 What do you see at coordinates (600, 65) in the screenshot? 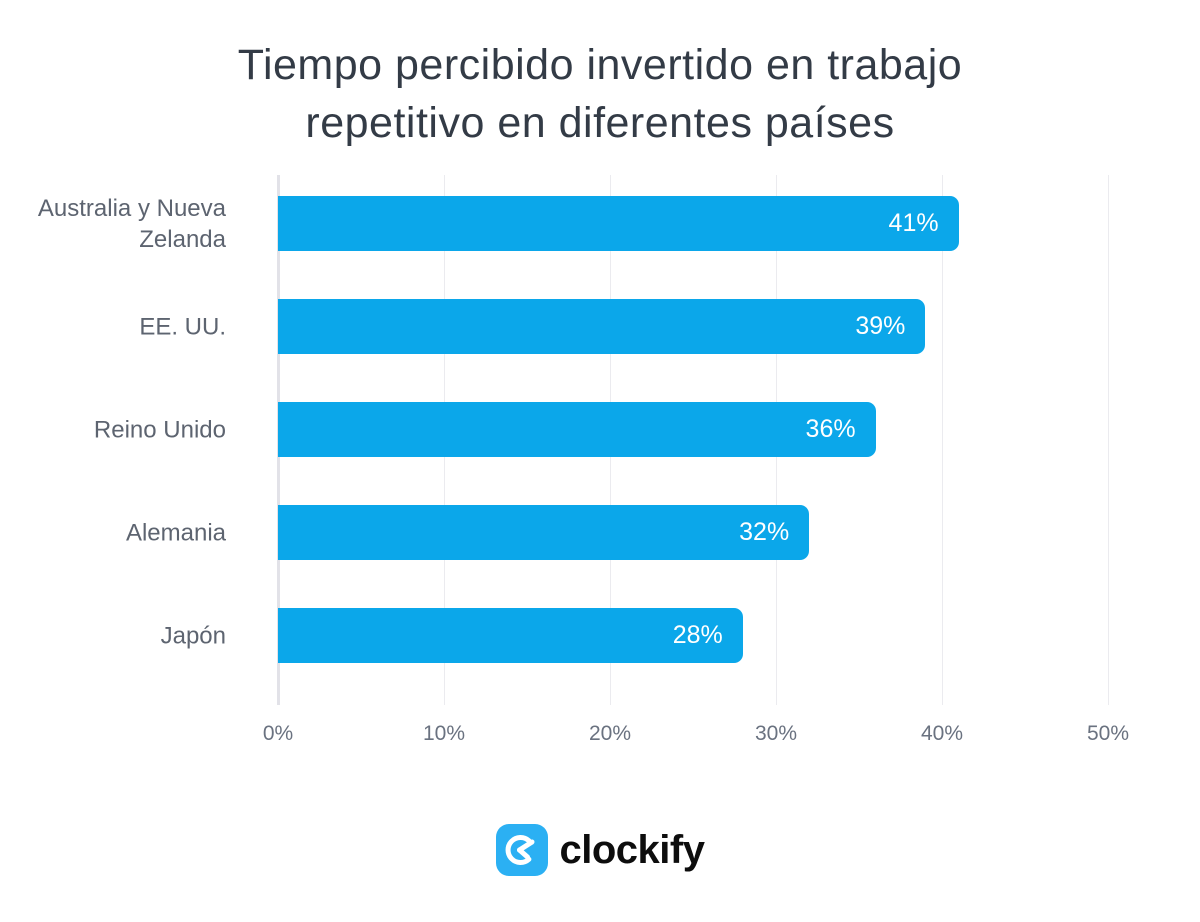
I see `chart-title-line1: Tiempo percibido invertido en trabajo` at bounding box center [600, 65].